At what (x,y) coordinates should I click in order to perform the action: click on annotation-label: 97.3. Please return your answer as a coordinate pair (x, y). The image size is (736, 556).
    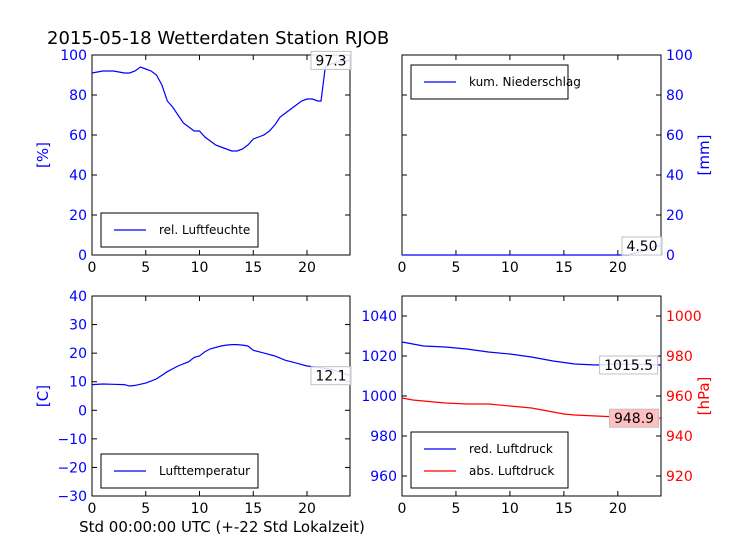
    Looking at the image, I should click on (330, 61).